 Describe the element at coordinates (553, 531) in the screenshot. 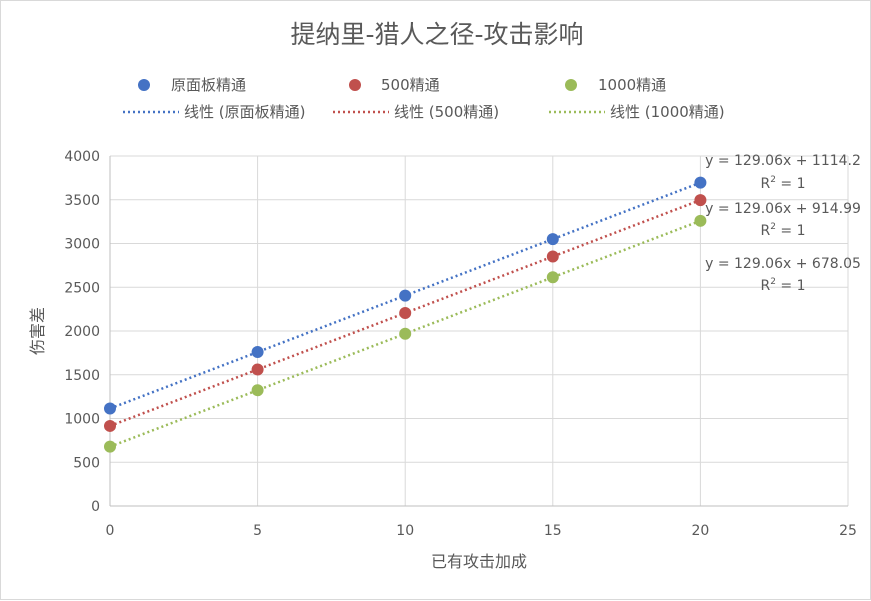

I see `x-tick-label: 15` at that location.